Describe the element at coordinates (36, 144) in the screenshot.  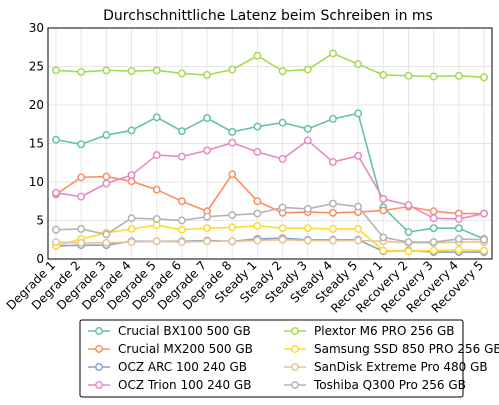
I see `y-tick-label: 15` at that location.